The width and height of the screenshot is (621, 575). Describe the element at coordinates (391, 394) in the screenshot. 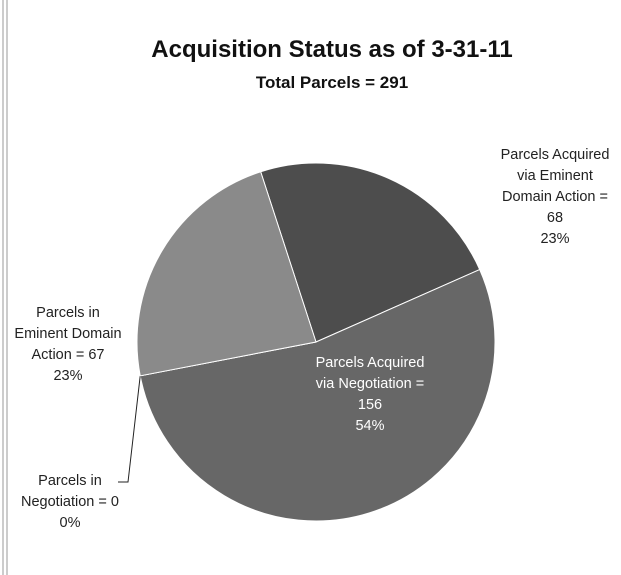

I see `label-value: = 156` at that location.